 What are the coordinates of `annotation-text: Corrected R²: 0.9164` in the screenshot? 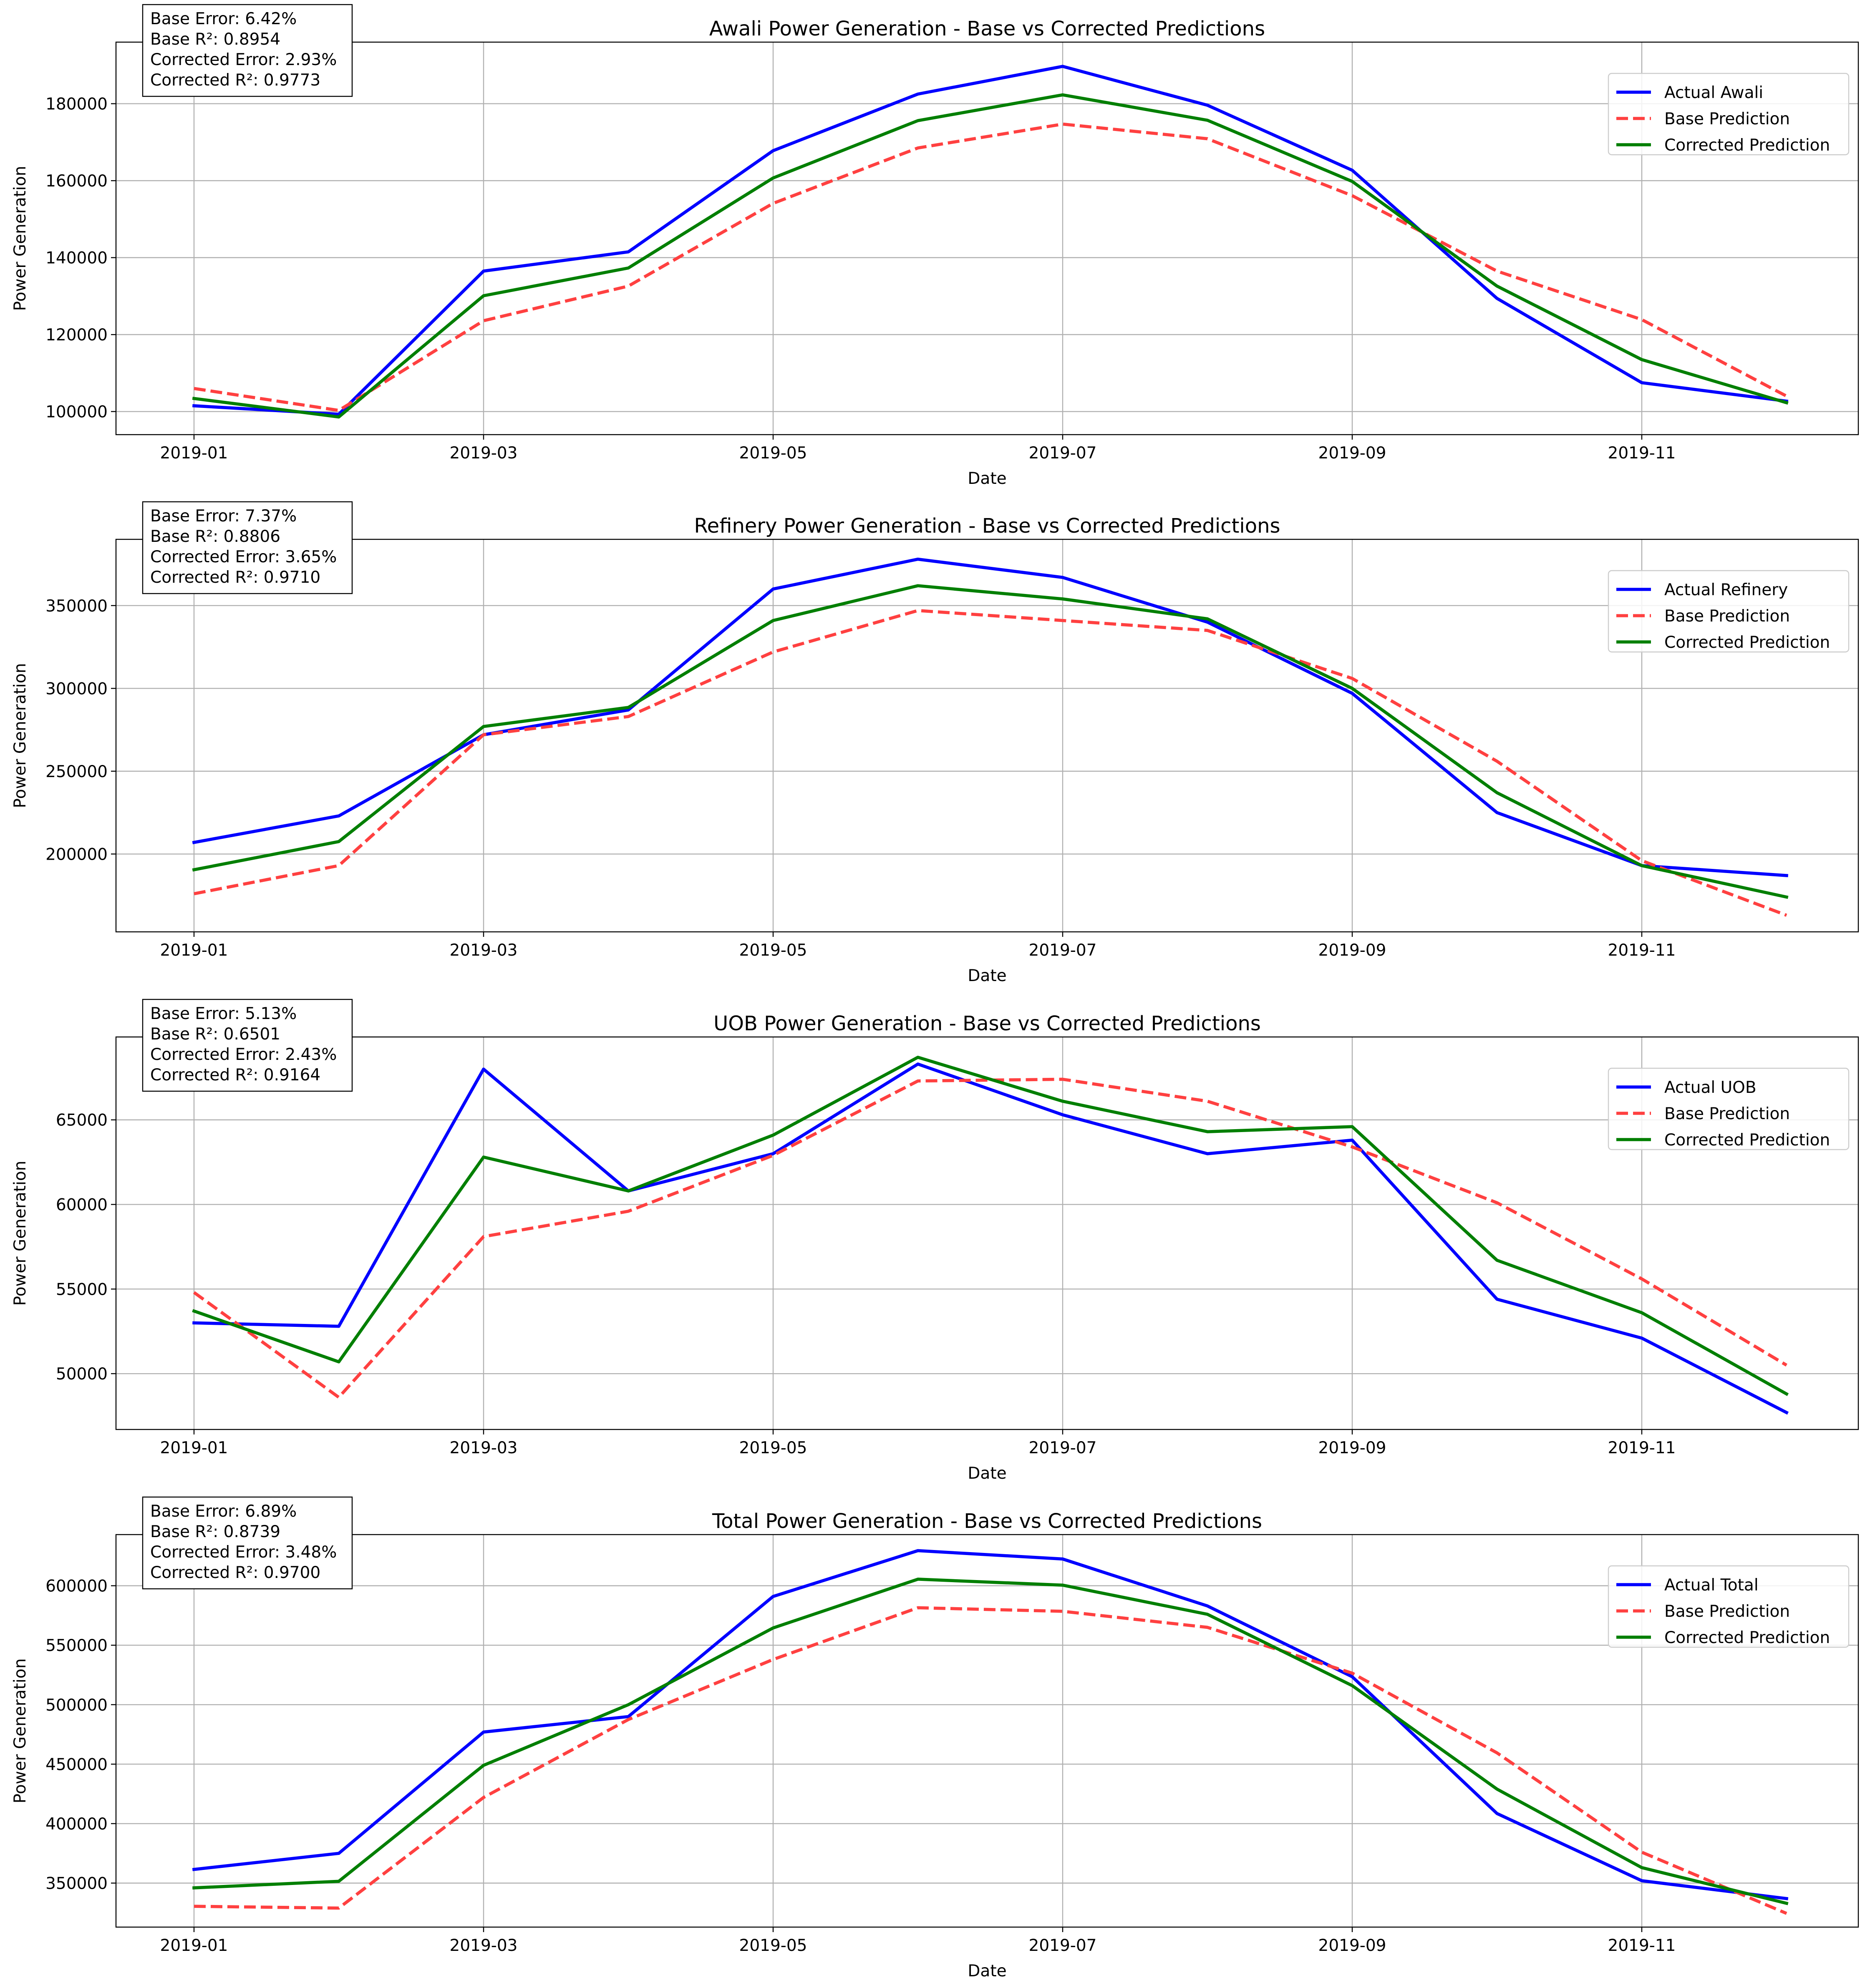 It's located at (235, 1075).